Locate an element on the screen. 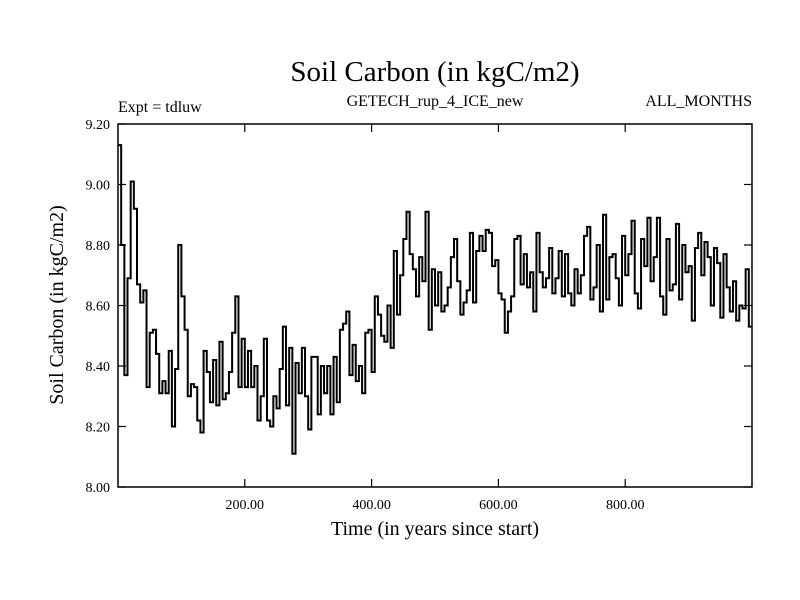 Image resolution: width=800 pixels, height=600 pixels. experiment-label: Expt = tdluw is located at coordinates (160, 107).